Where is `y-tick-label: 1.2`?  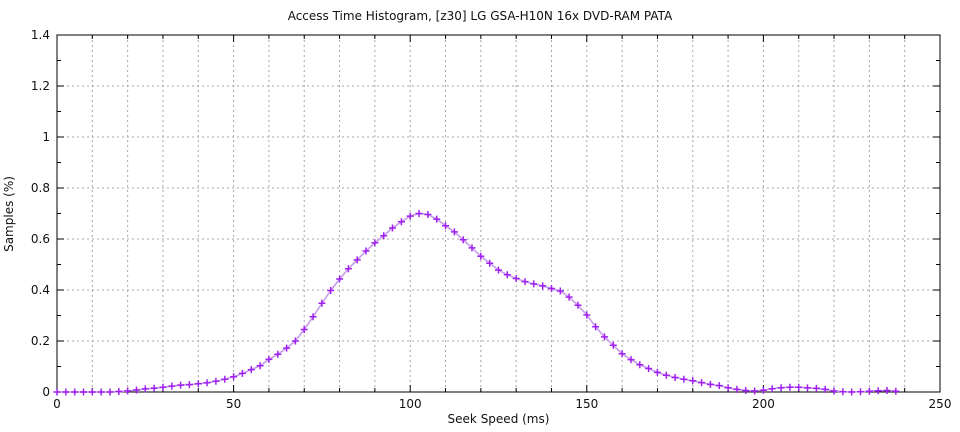
y-tick-label: 1.2 is located at coordinates (40, 86).